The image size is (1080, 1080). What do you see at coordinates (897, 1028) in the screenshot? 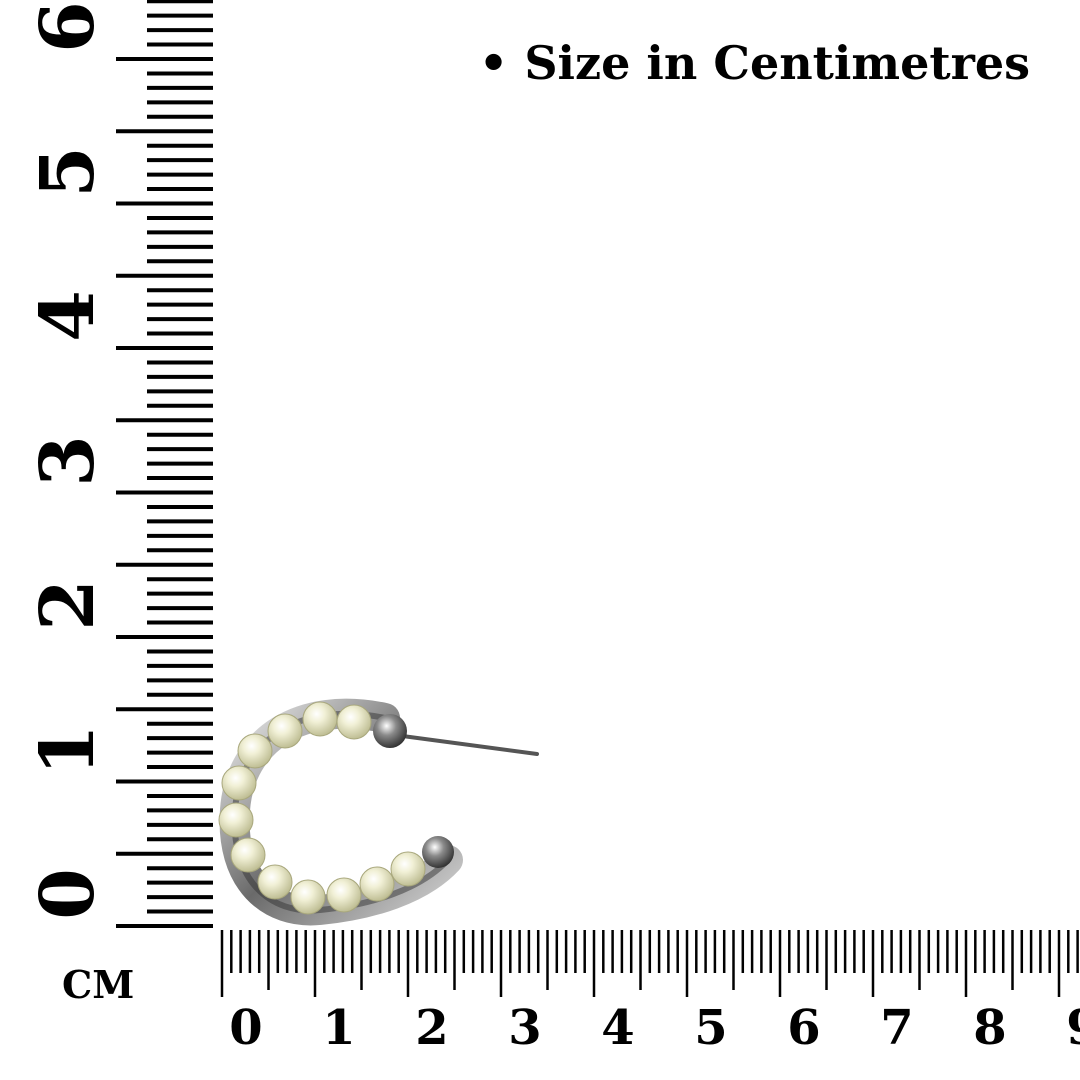
I see `horizontal-ruler-label: 7` at bounding box center [897, 1028].